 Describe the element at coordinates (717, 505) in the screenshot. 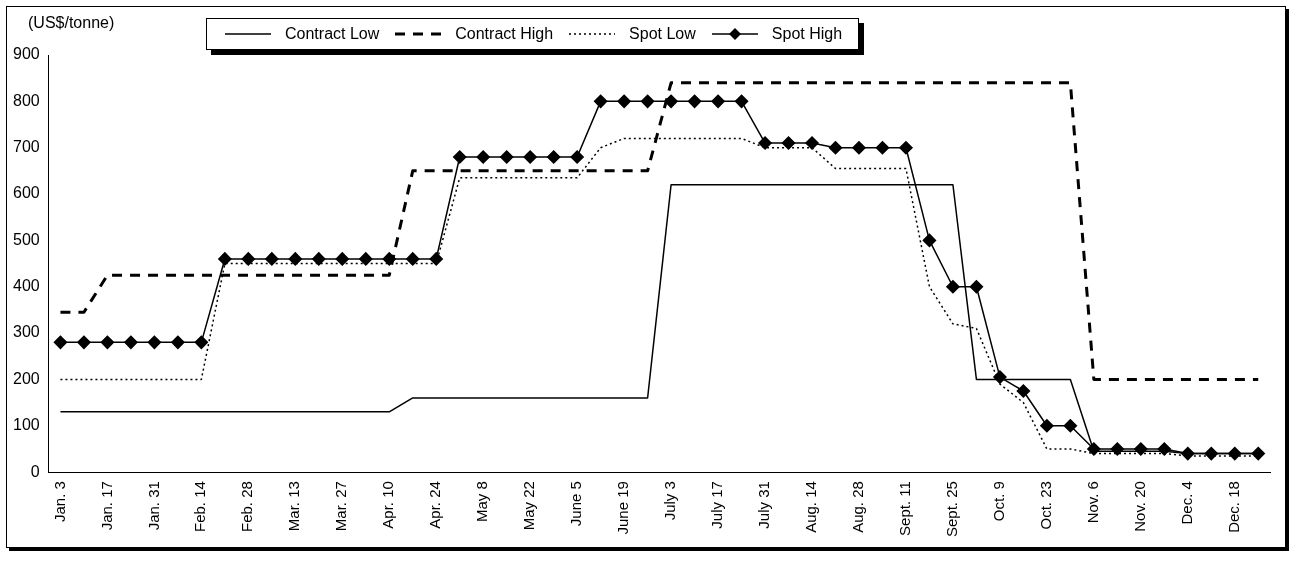

I see `x-tick-label: July 17` at that location.